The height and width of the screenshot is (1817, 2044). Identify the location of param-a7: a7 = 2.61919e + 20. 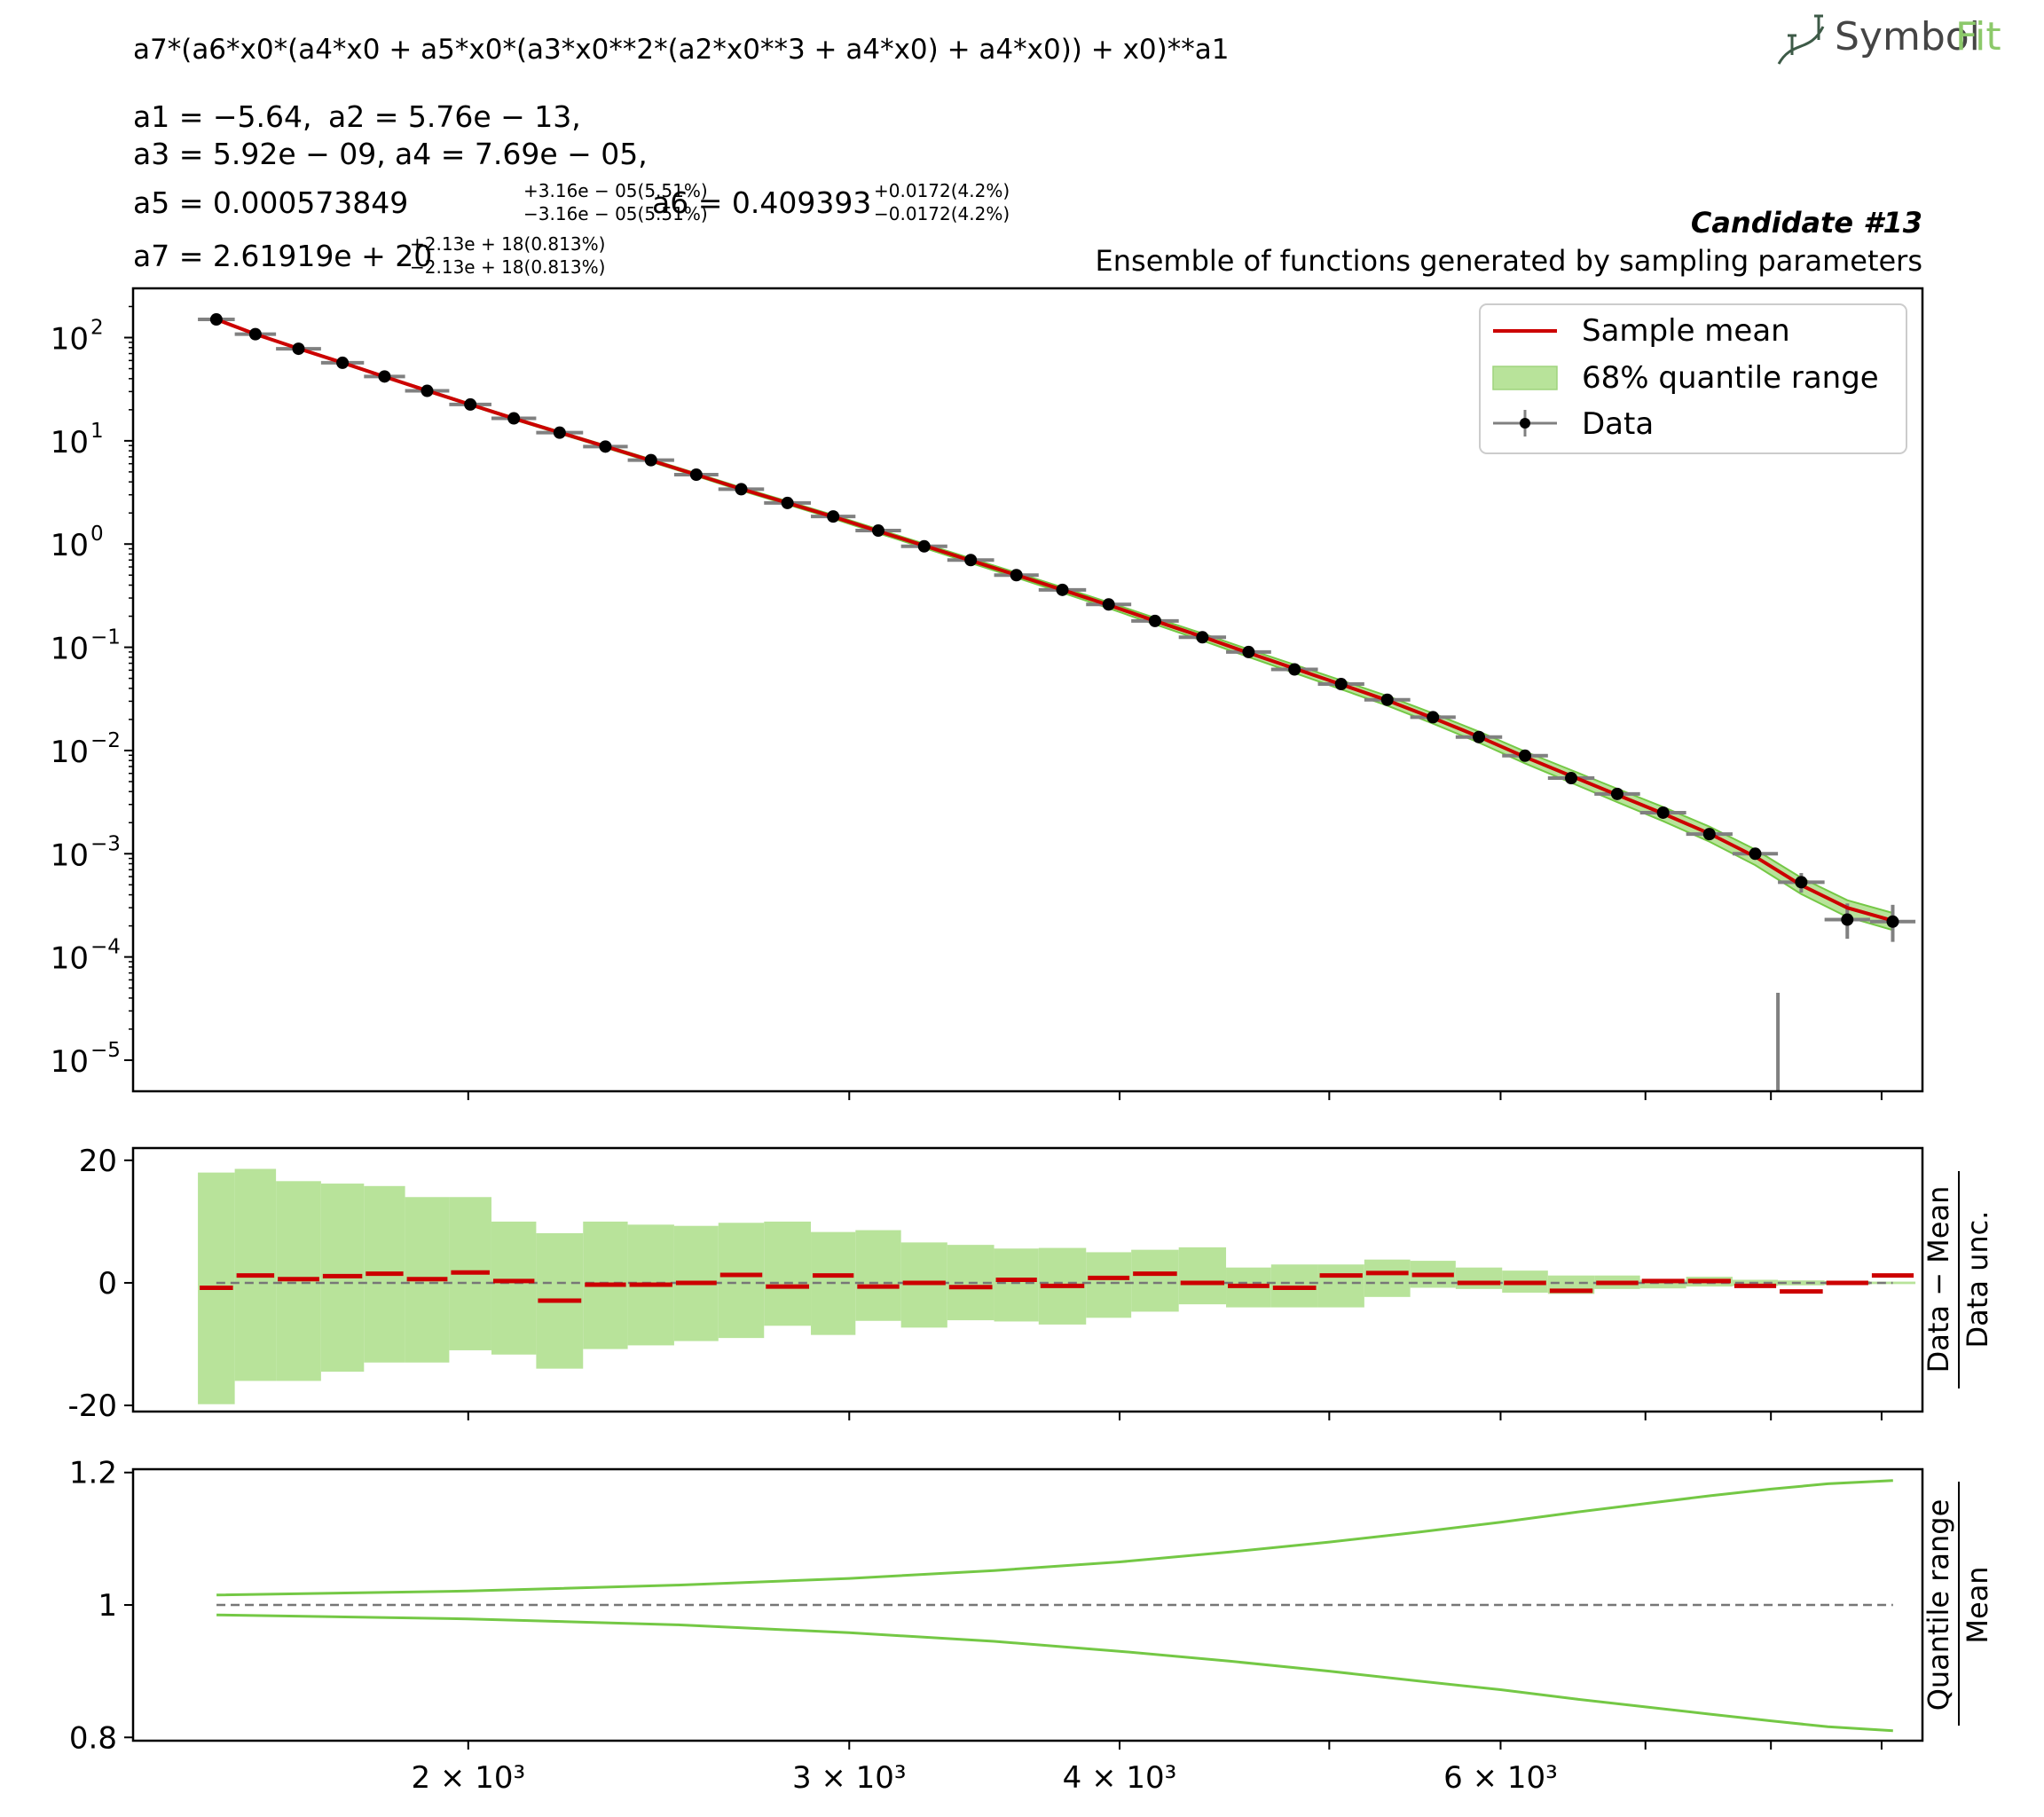
(282, 256).